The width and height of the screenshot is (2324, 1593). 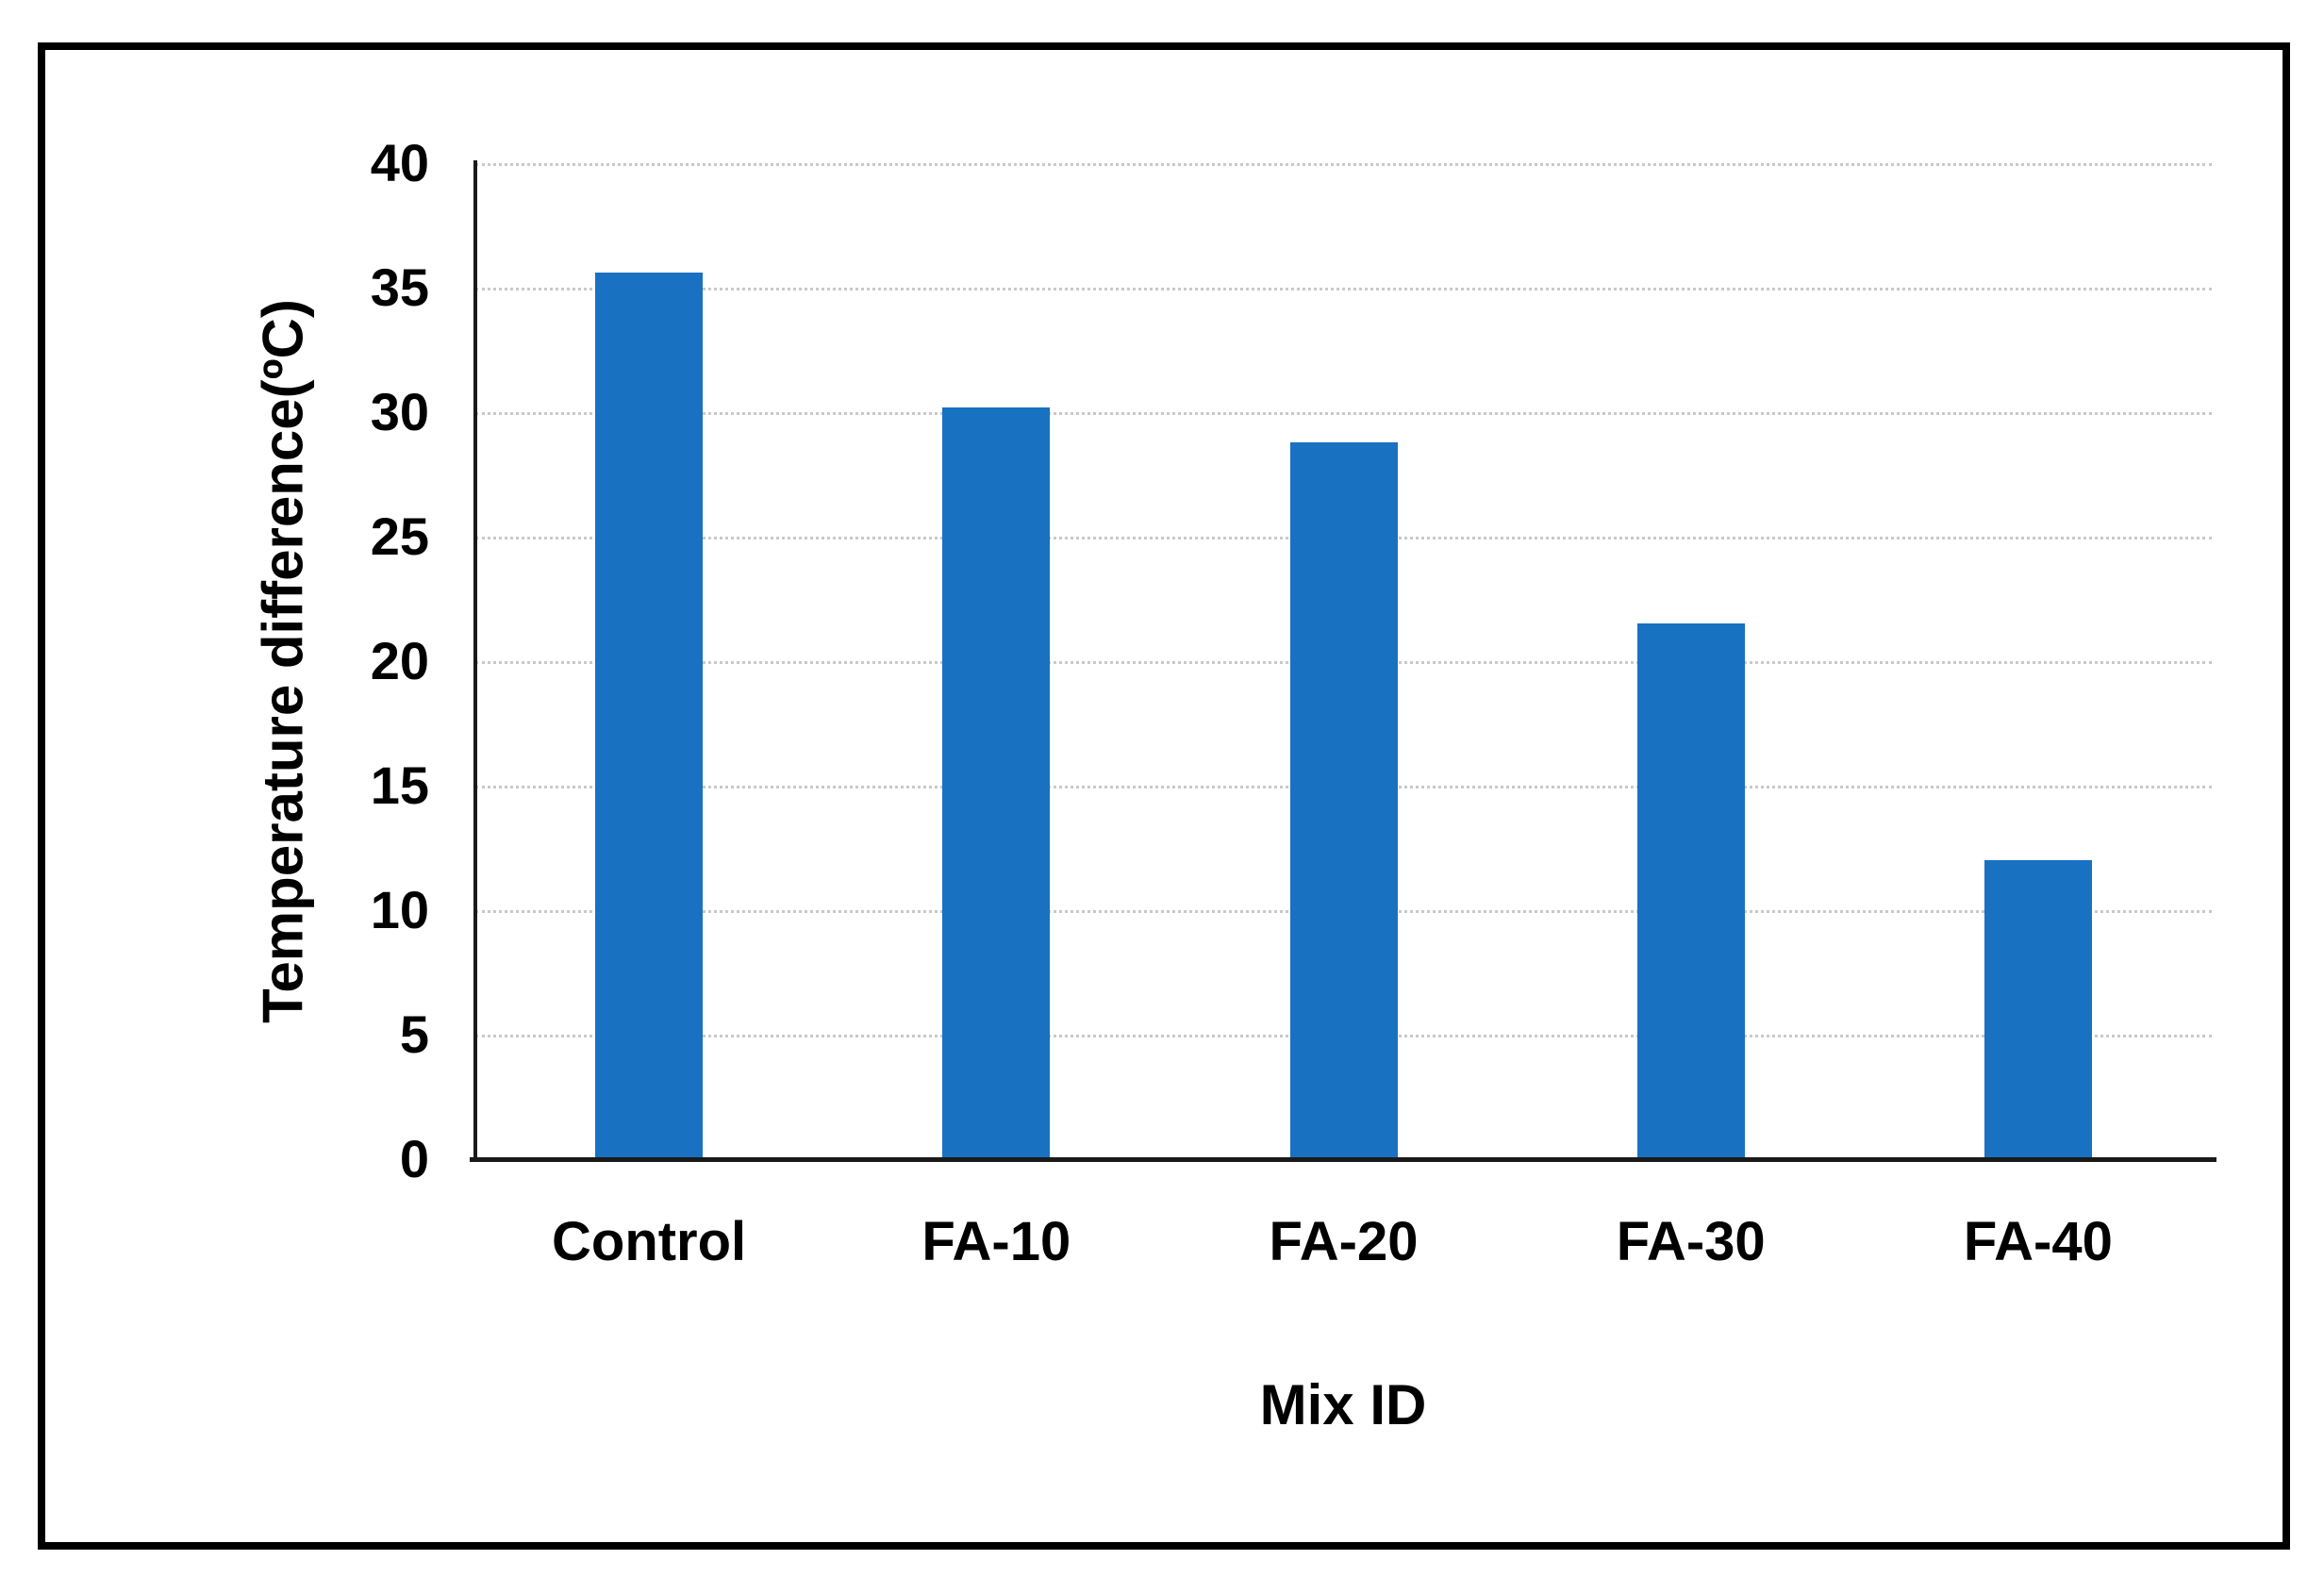 What do you see at coordinates (1344, 413) in the screenshot?
I see `gridline-y30` at bounding box center [1344, 413].